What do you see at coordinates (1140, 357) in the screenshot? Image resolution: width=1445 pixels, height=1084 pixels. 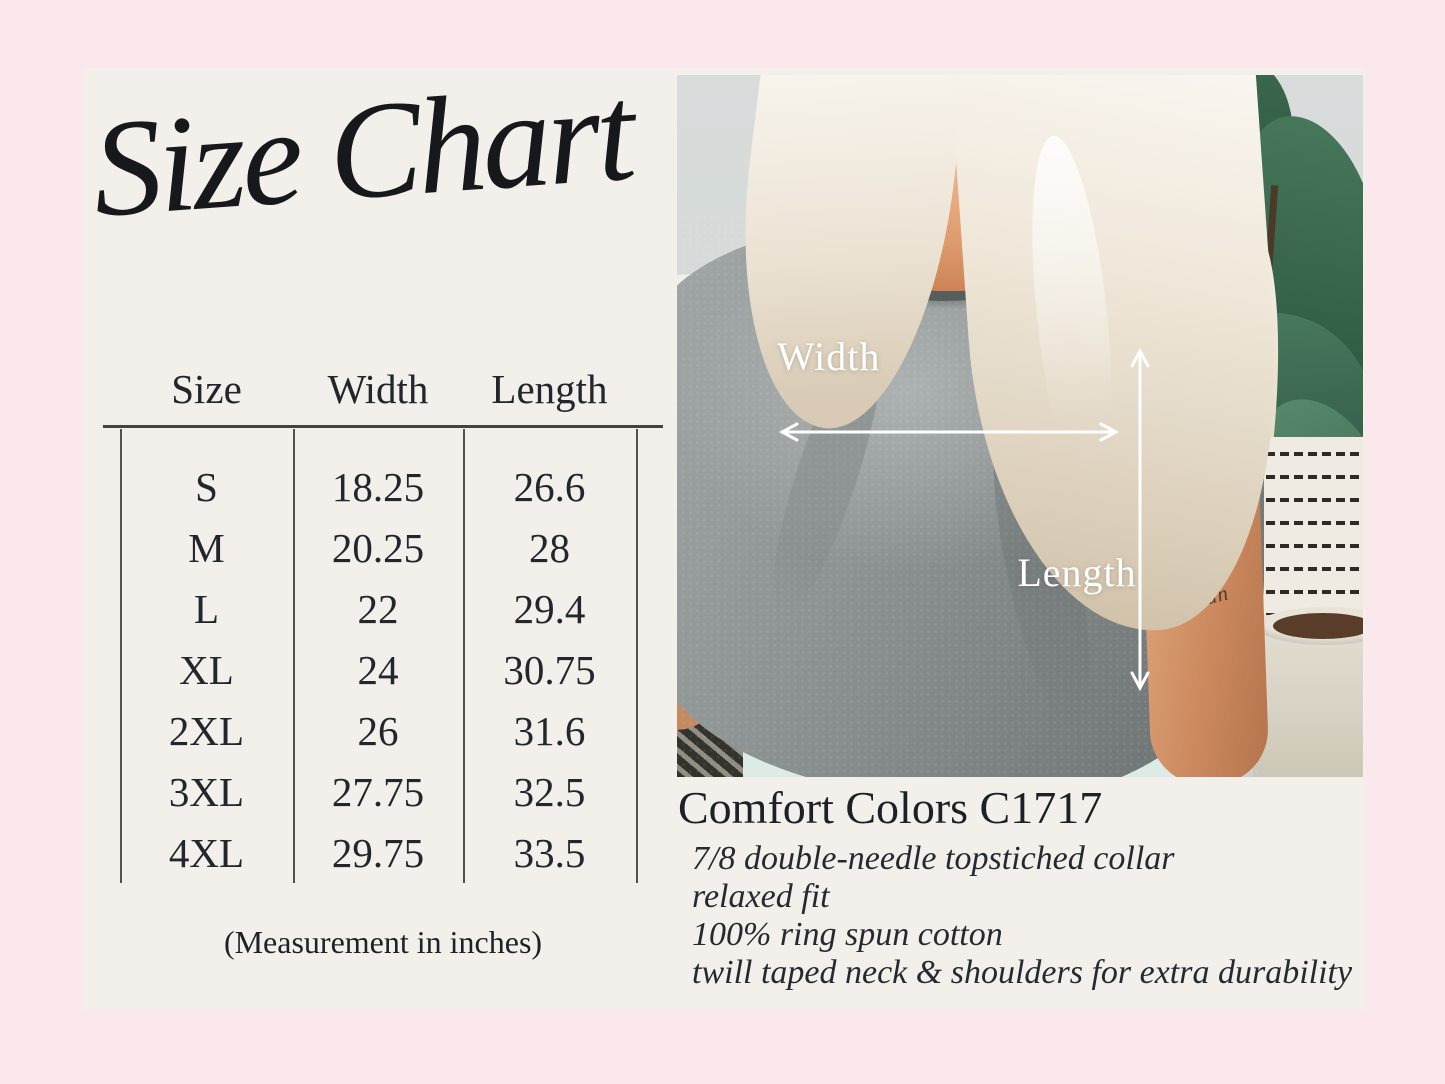 I see `length-arrowhead-top` at bounding box center [1140, 357].